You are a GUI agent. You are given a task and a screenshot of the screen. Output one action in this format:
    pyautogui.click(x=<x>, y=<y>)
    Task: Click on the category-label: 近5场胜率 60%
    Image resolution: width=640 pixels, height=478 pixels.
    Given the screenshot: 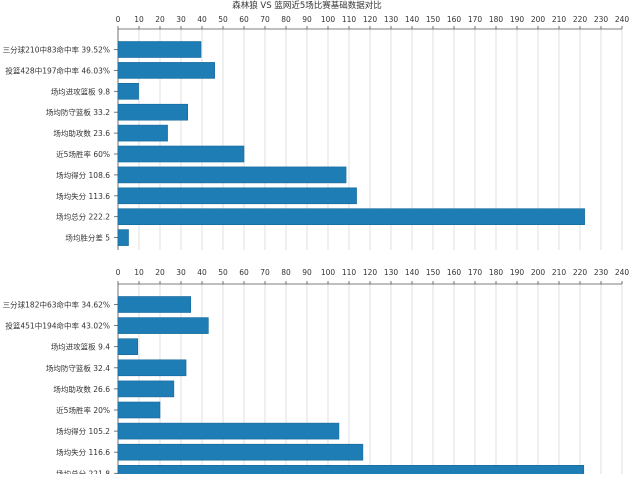 What is the action you would take?
    pyautogui.click(x=83, y=154)
    